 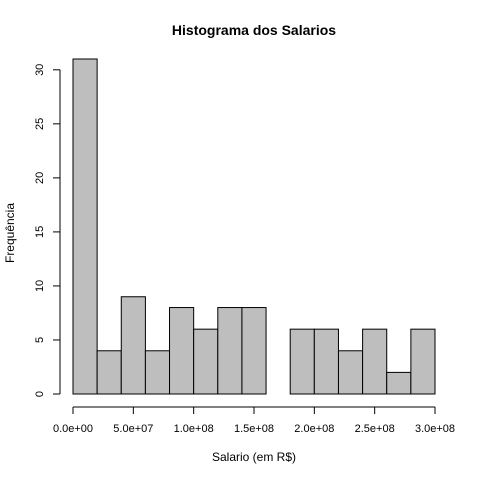 What do you see at coordinates (73, 429) in the screenshot?
I see `x-tick-label: 0.0e+00` at bounding box center [73, 429].